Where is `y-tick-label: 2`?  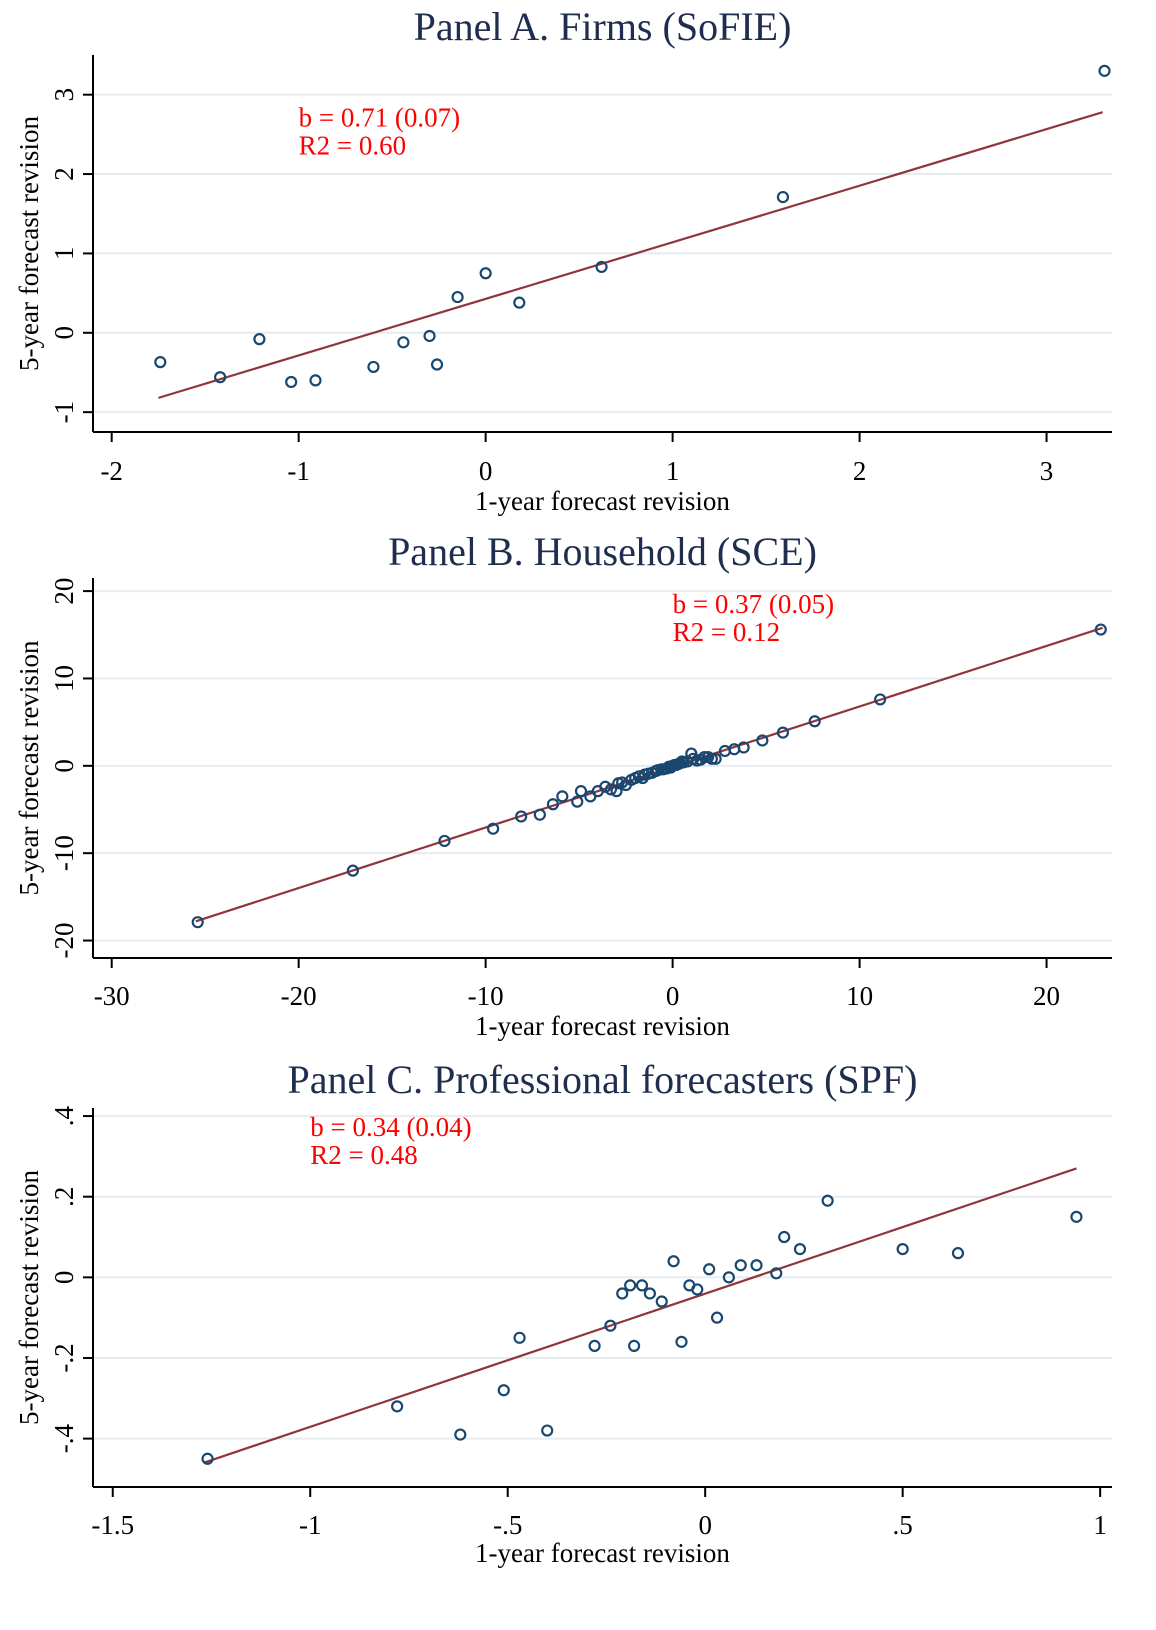
y-tick-label: 2 is located at coordinates (64, 174).